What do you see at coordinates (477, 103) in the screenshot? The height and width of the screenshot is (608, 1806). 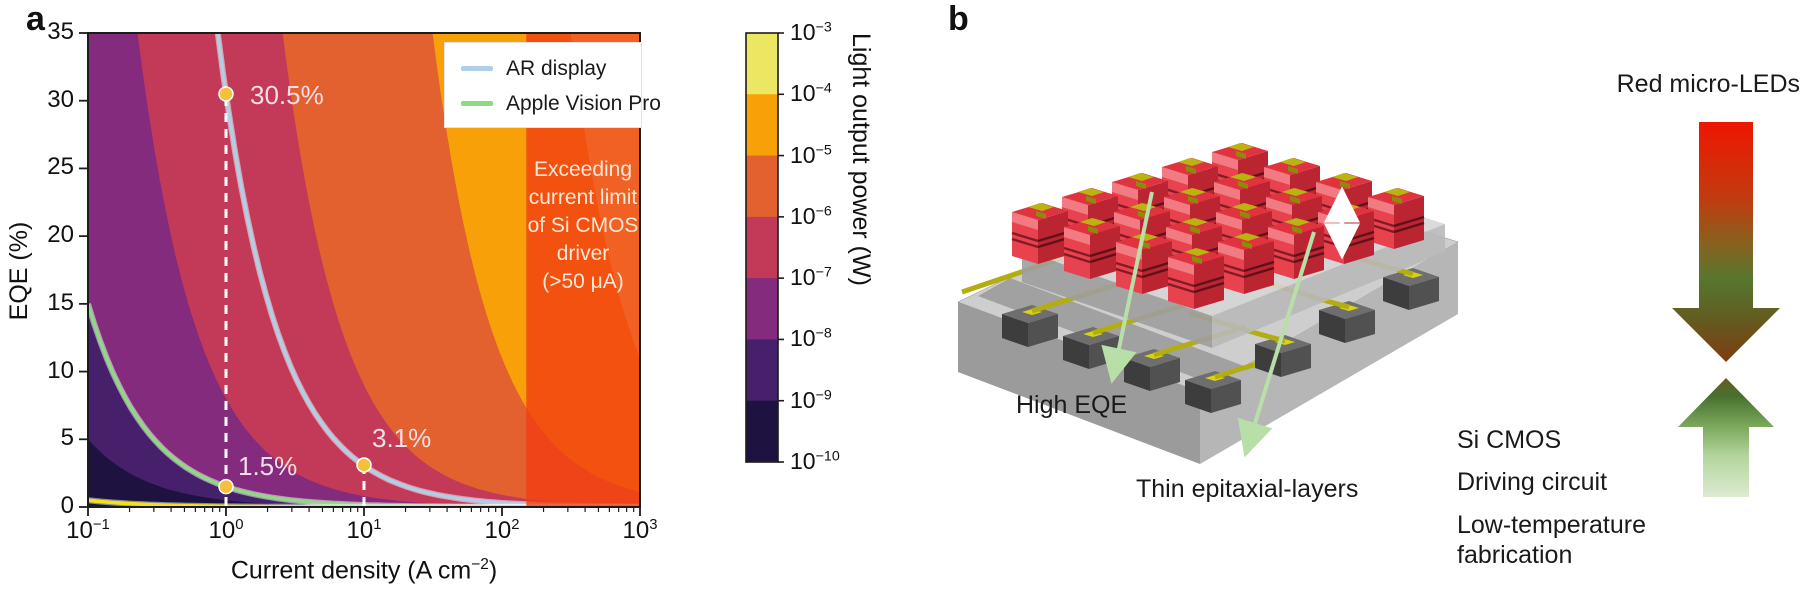 I see `legend-line-swatch-green` at bounding box center [477, 103].